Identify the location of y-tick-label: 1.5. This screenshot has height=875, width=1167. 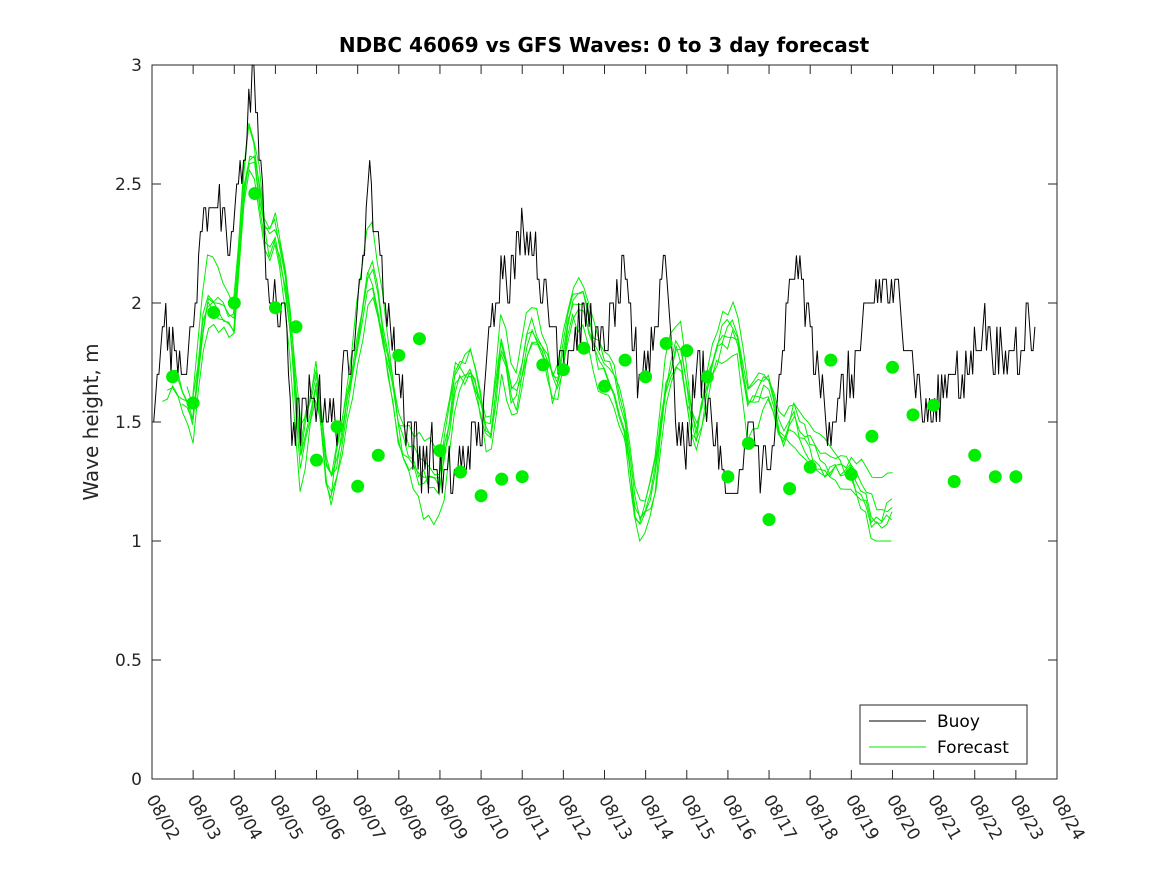
(128, 423).